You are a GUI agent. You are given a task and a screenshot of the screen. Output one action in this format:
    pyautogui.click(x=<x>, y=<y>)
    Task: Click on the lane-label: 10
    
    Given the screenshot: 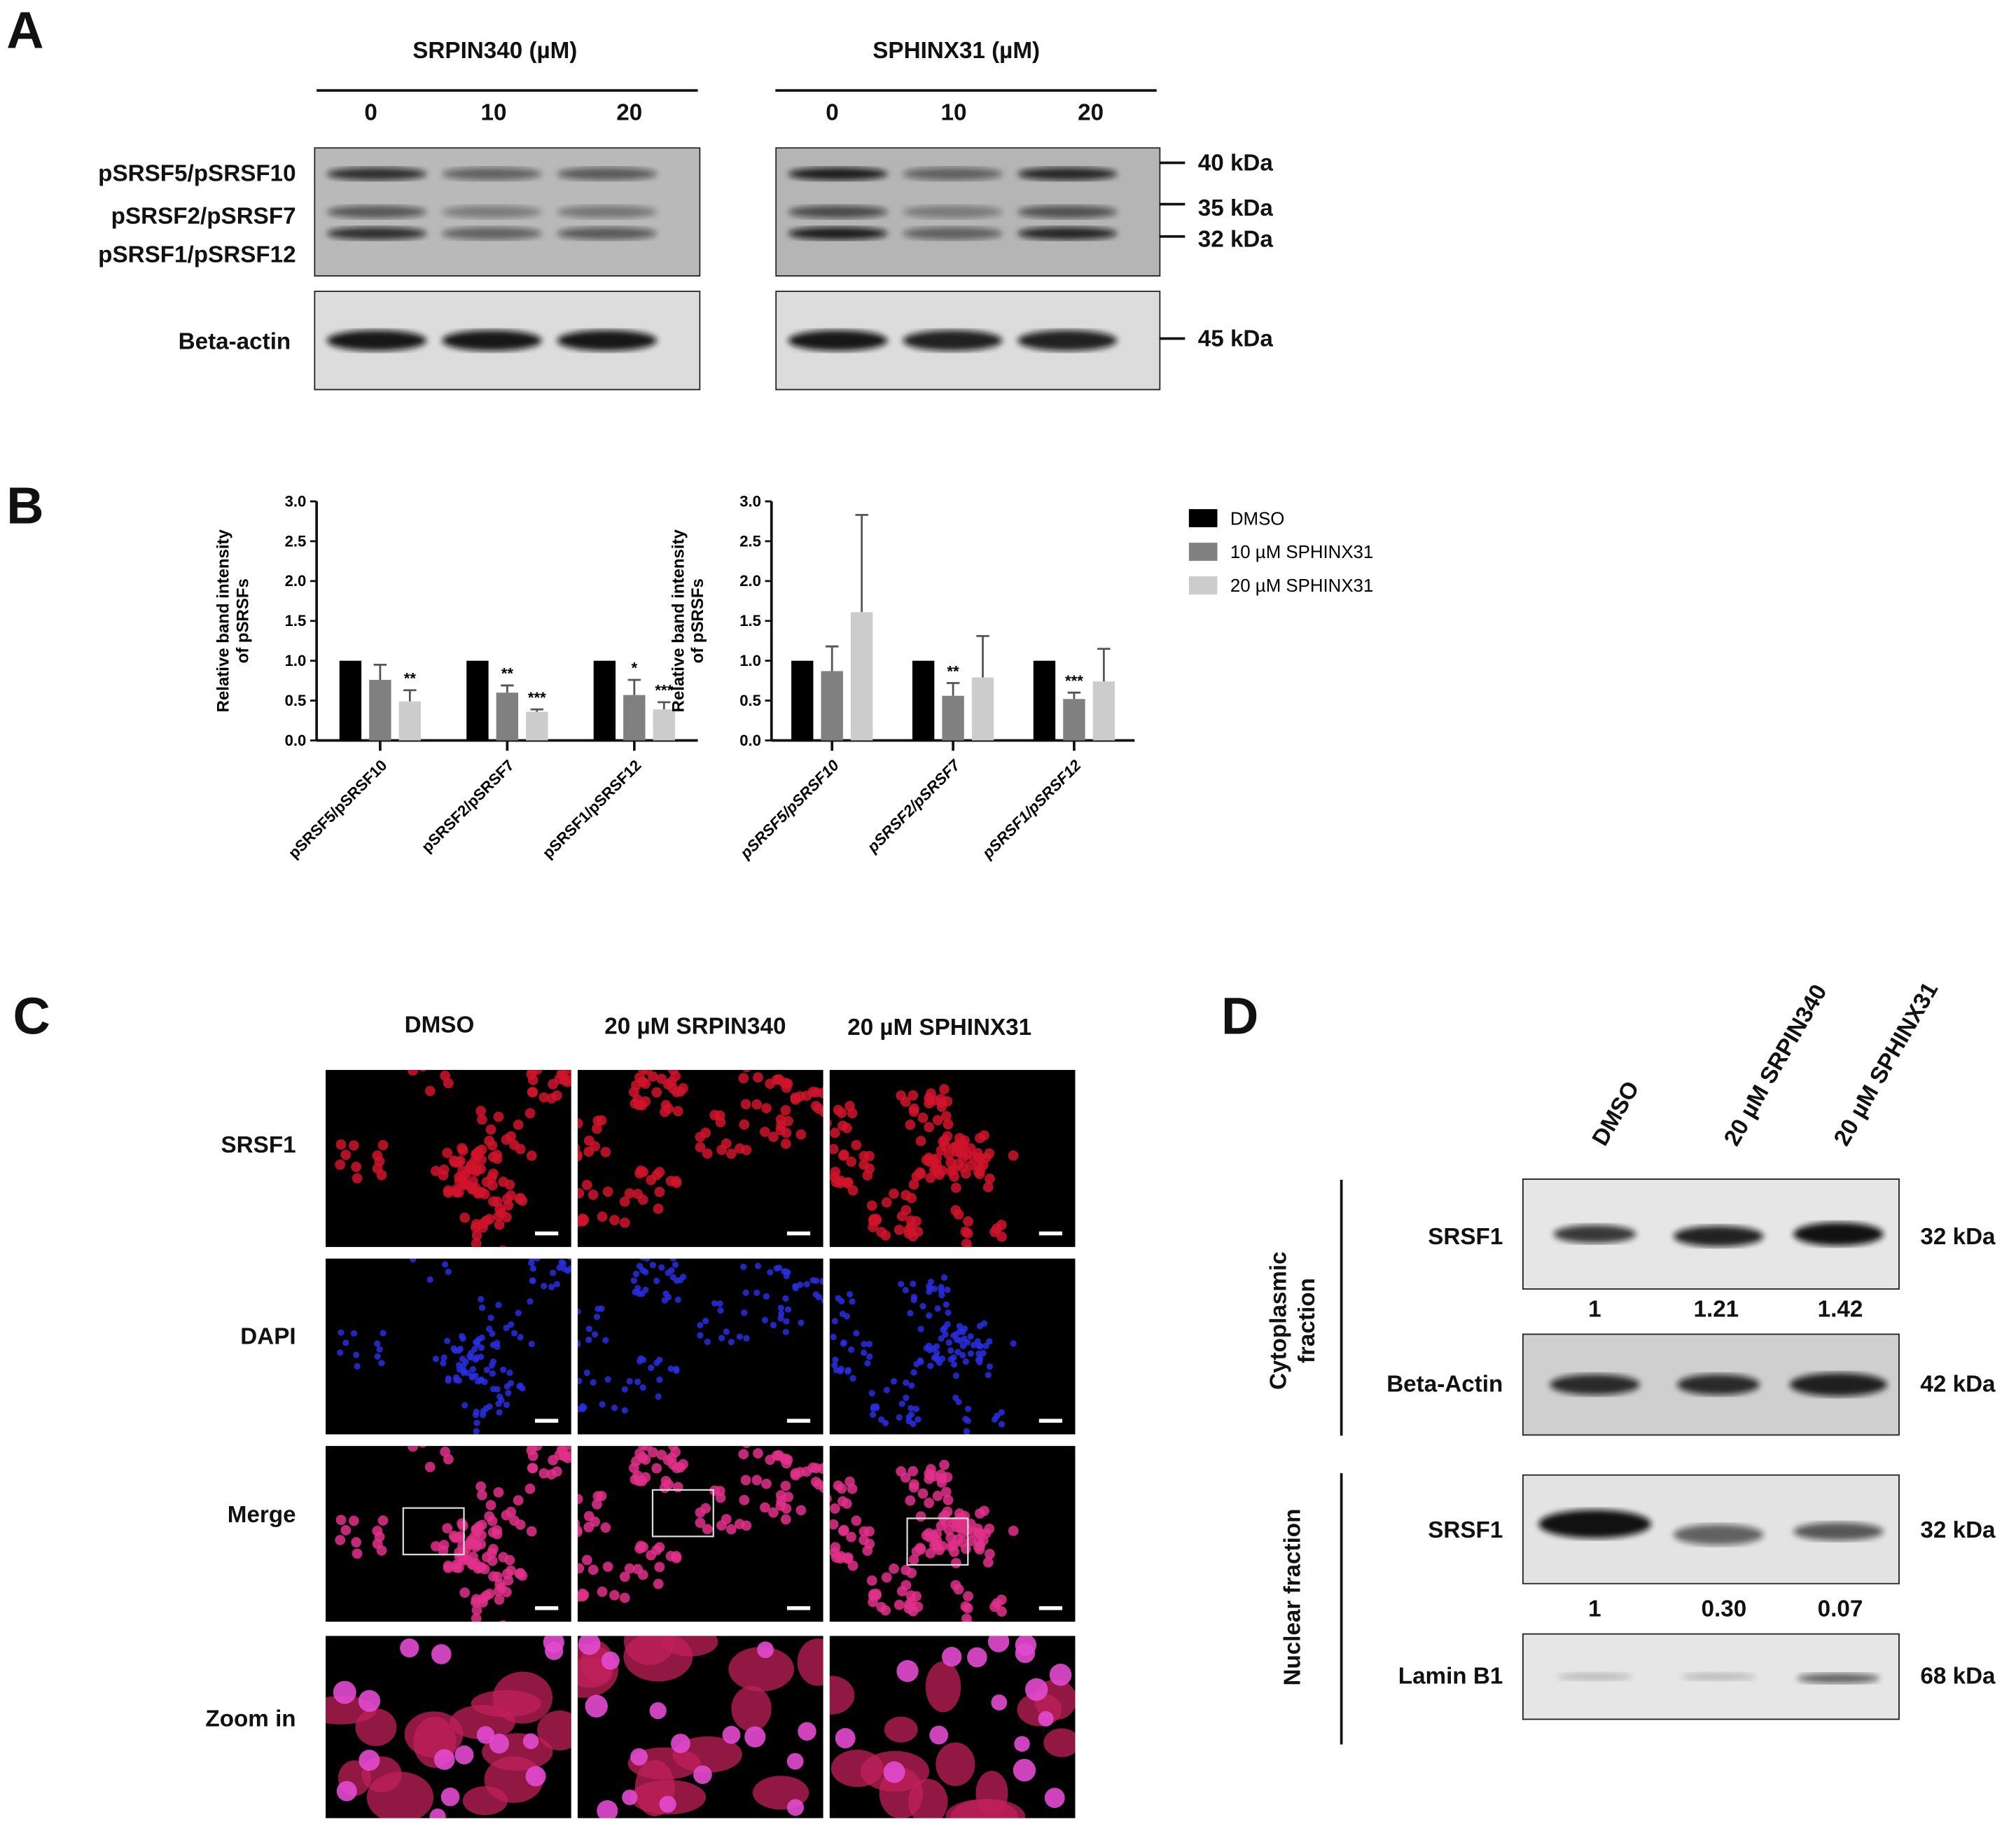 What is the action you would take?
    pyautogui.click(x=493, y=112)
    